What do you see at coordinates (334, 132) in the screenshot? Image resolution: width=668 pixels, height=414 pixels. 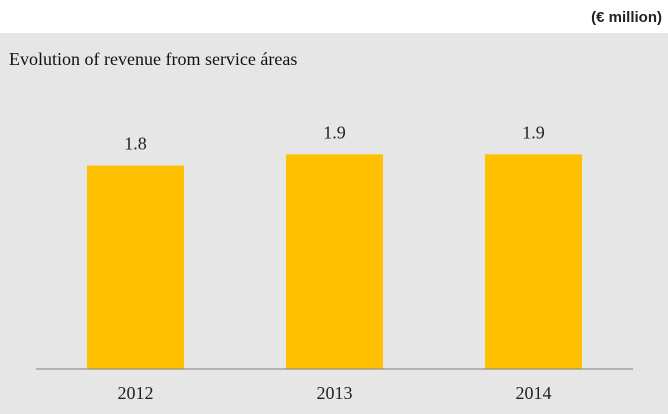 I see `value-label-2013: 1.9` at bounding box center [334, 132].